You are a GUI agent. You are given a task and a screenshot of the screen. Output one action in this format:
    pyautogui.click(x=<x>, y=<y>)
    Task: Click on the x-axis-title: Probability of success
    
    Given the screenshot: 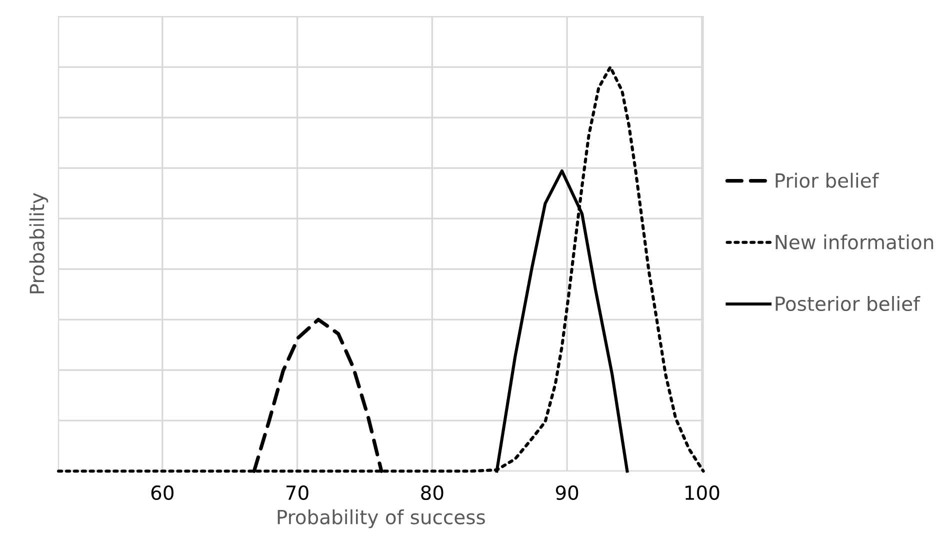 What is the action you would take?
    pyautogui.click(x=381, y=518)
    